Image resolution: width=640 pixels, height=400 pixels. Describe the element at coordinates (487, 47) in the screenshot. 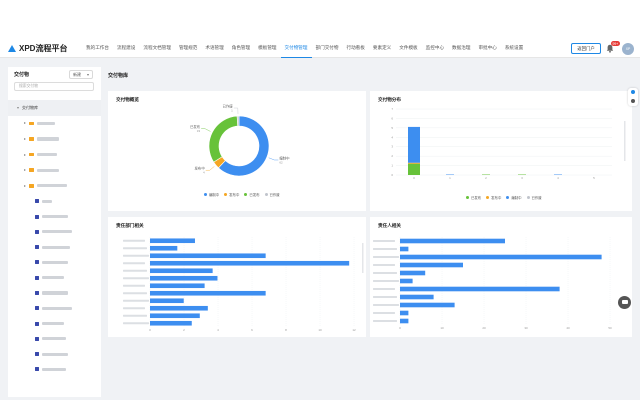

I see `nav-item: 审批中心` at that location.